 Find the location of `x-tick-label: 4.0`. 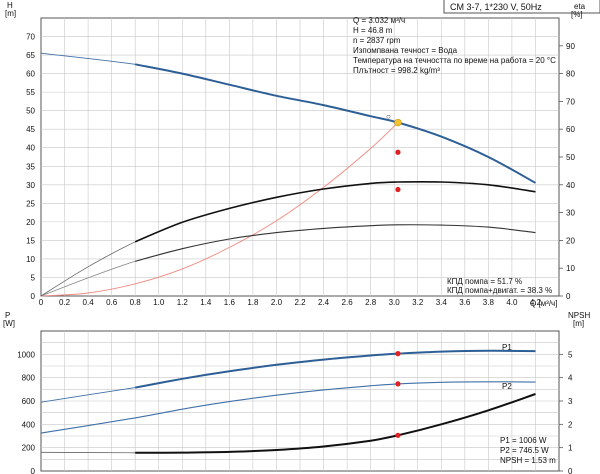

x-tick-label: 4.0 is located at coordinates (512, 302).